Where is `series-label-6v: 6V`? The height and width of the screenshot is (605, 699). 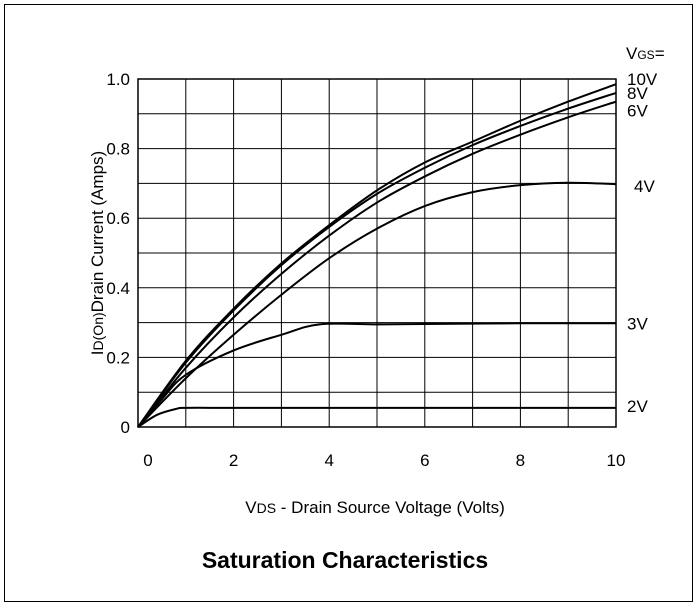
series-label-6v: 6V is located at coordinates (637, 111).